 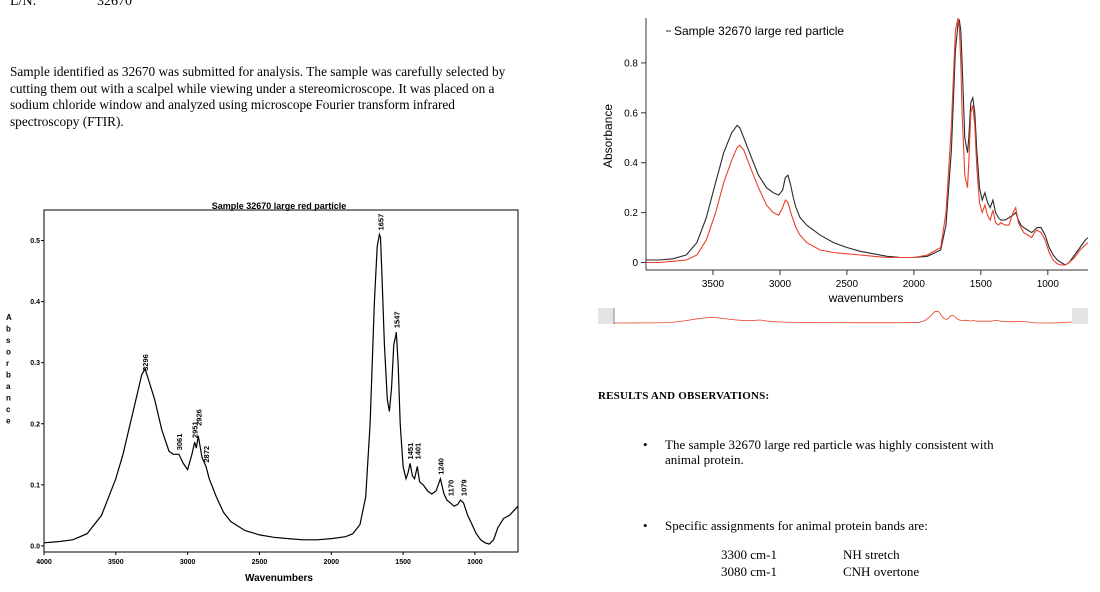 I want to click on y-label-letter: n, so click(x=8, y=398).